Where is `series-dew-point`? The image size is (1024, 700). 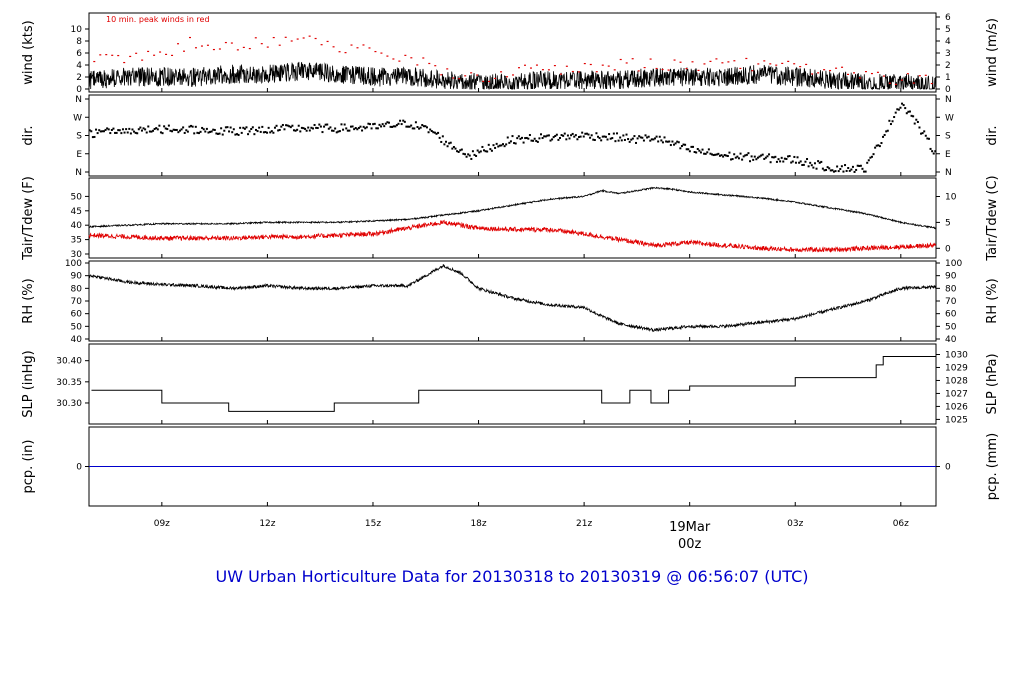 series-dew-point is located at coordinates (512, 236).